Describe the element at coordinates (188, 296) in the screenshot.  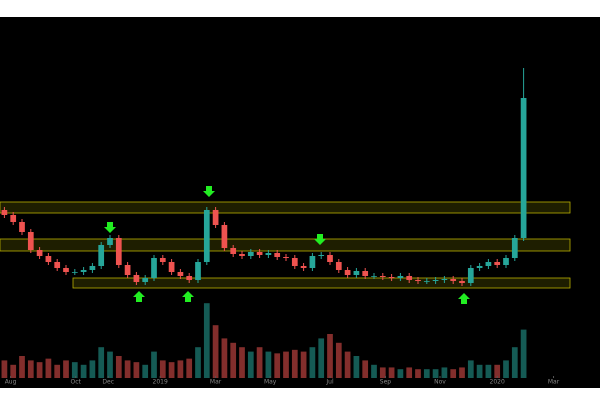
I see `up-arrow` at that location.